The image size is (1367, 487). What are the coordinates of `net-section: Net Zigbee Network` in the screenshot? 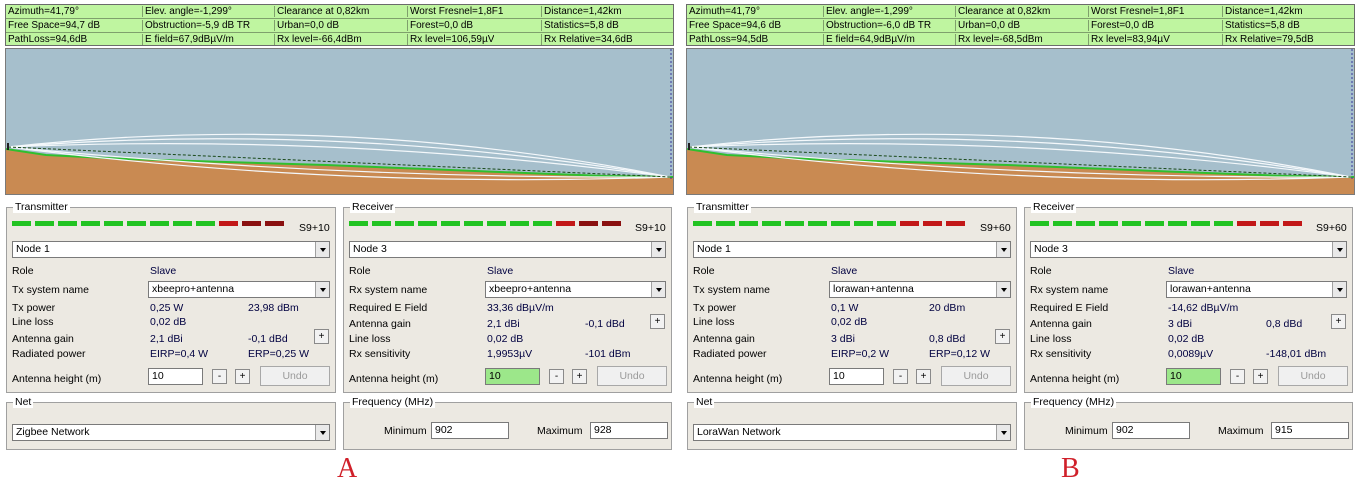 It's located at (171, 423).